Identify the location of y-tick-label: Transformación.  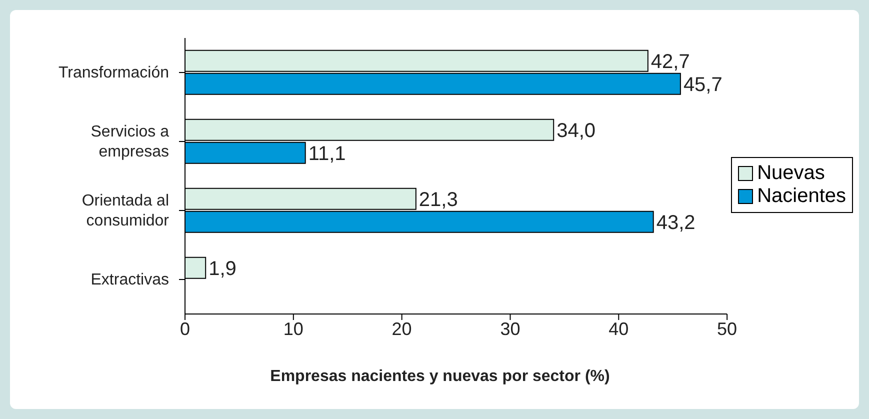
(113, 73).